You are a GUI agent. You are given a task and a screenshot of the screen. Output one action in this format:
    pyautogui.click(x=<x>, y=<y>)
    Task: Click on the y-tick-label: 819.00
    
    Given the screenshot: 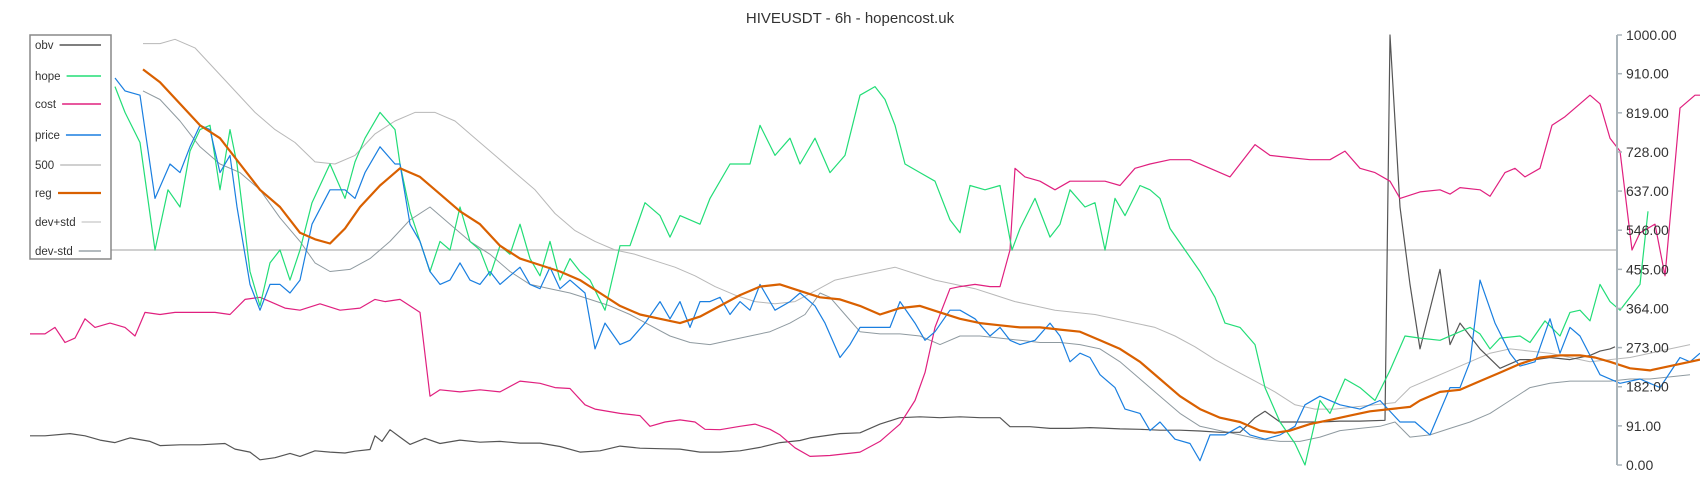 What is the action you would take?
    pyautogui.click(x=1647, y=113)
    